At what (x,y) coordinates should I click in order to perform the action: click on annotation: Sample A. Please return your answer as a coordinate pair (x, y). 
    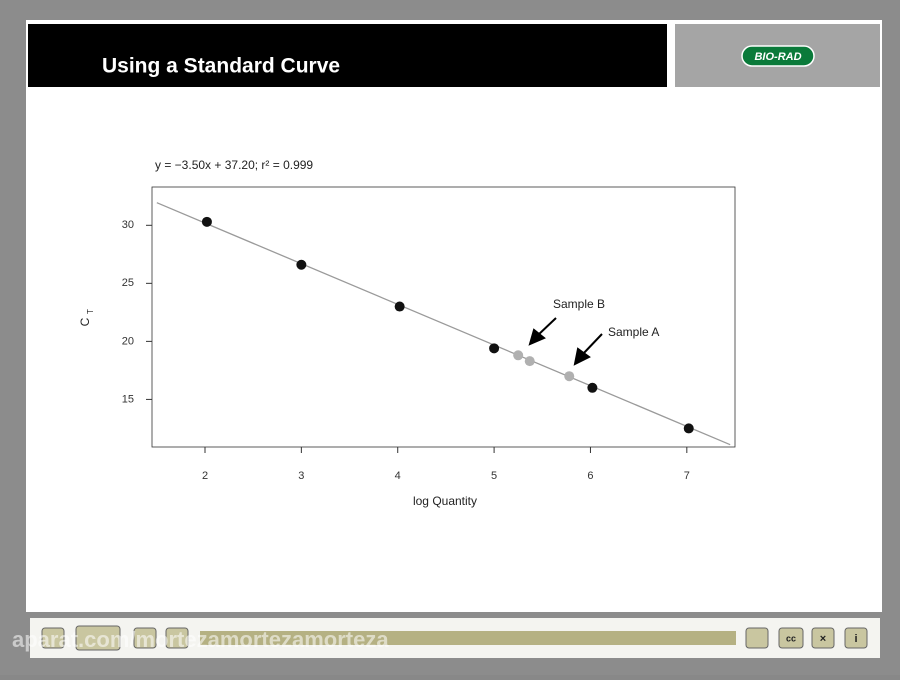
    Looking at the image, I should click on (633, 332).